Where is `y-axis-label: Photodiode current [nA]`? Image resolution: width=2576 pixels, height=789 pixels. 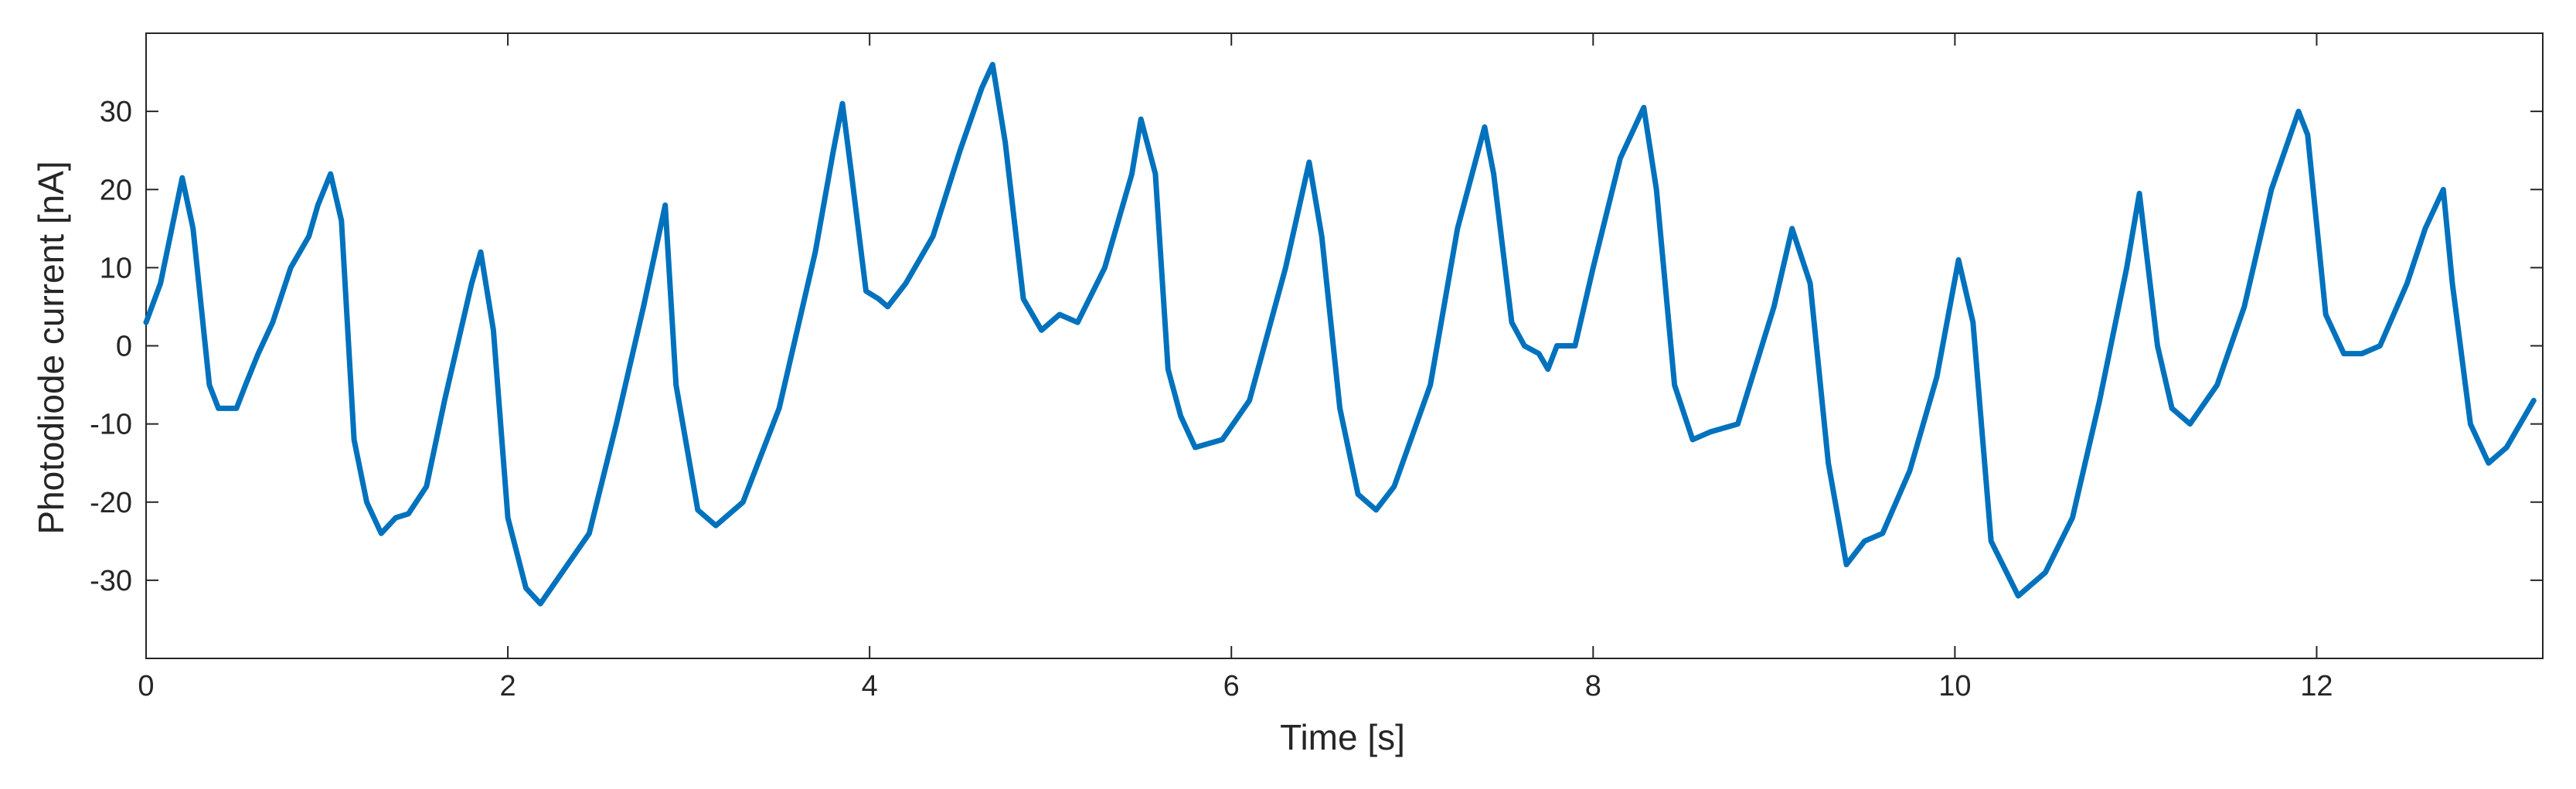
y-axis-label: Photodiode current [nA] is located at coordinates (51, 347).